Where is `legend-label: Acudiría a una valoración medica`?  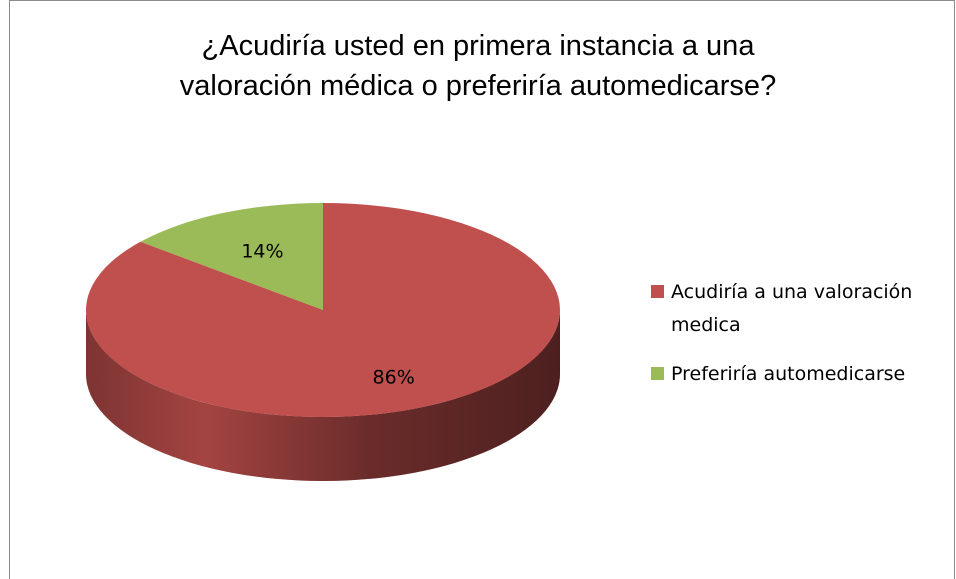
legend-label: Acudiría a una valoración medica is located at coordinates (792, 308).